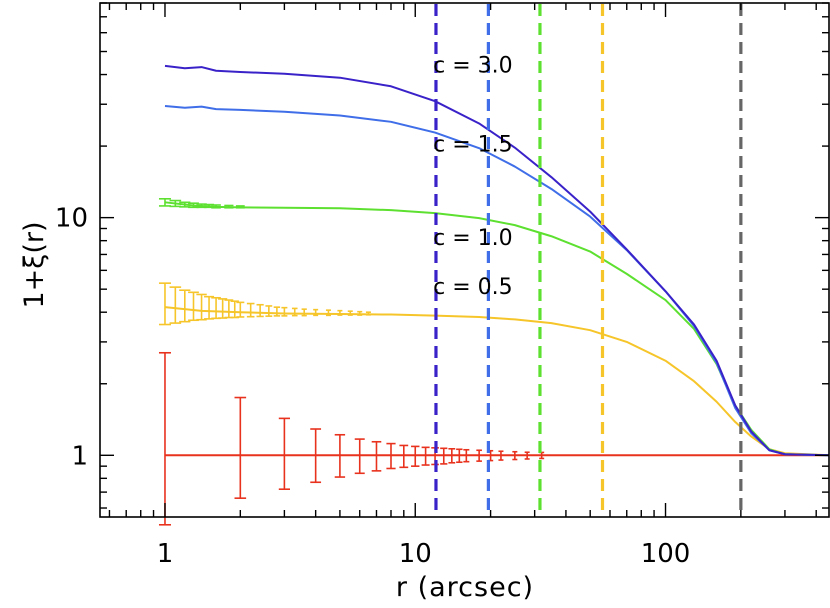 Image resolution: width=830 pixels, height=608 pixels. I want to click on y-tick-label: 1, so click(79, 456).